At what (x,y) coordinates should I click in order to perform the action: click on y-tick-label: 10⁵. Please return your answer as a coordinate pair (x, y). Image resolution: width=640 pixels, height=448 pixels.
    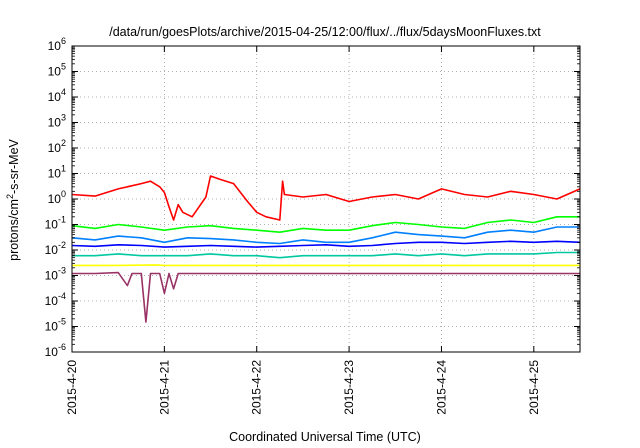
    Looking at the image, I should click on (57, 70).